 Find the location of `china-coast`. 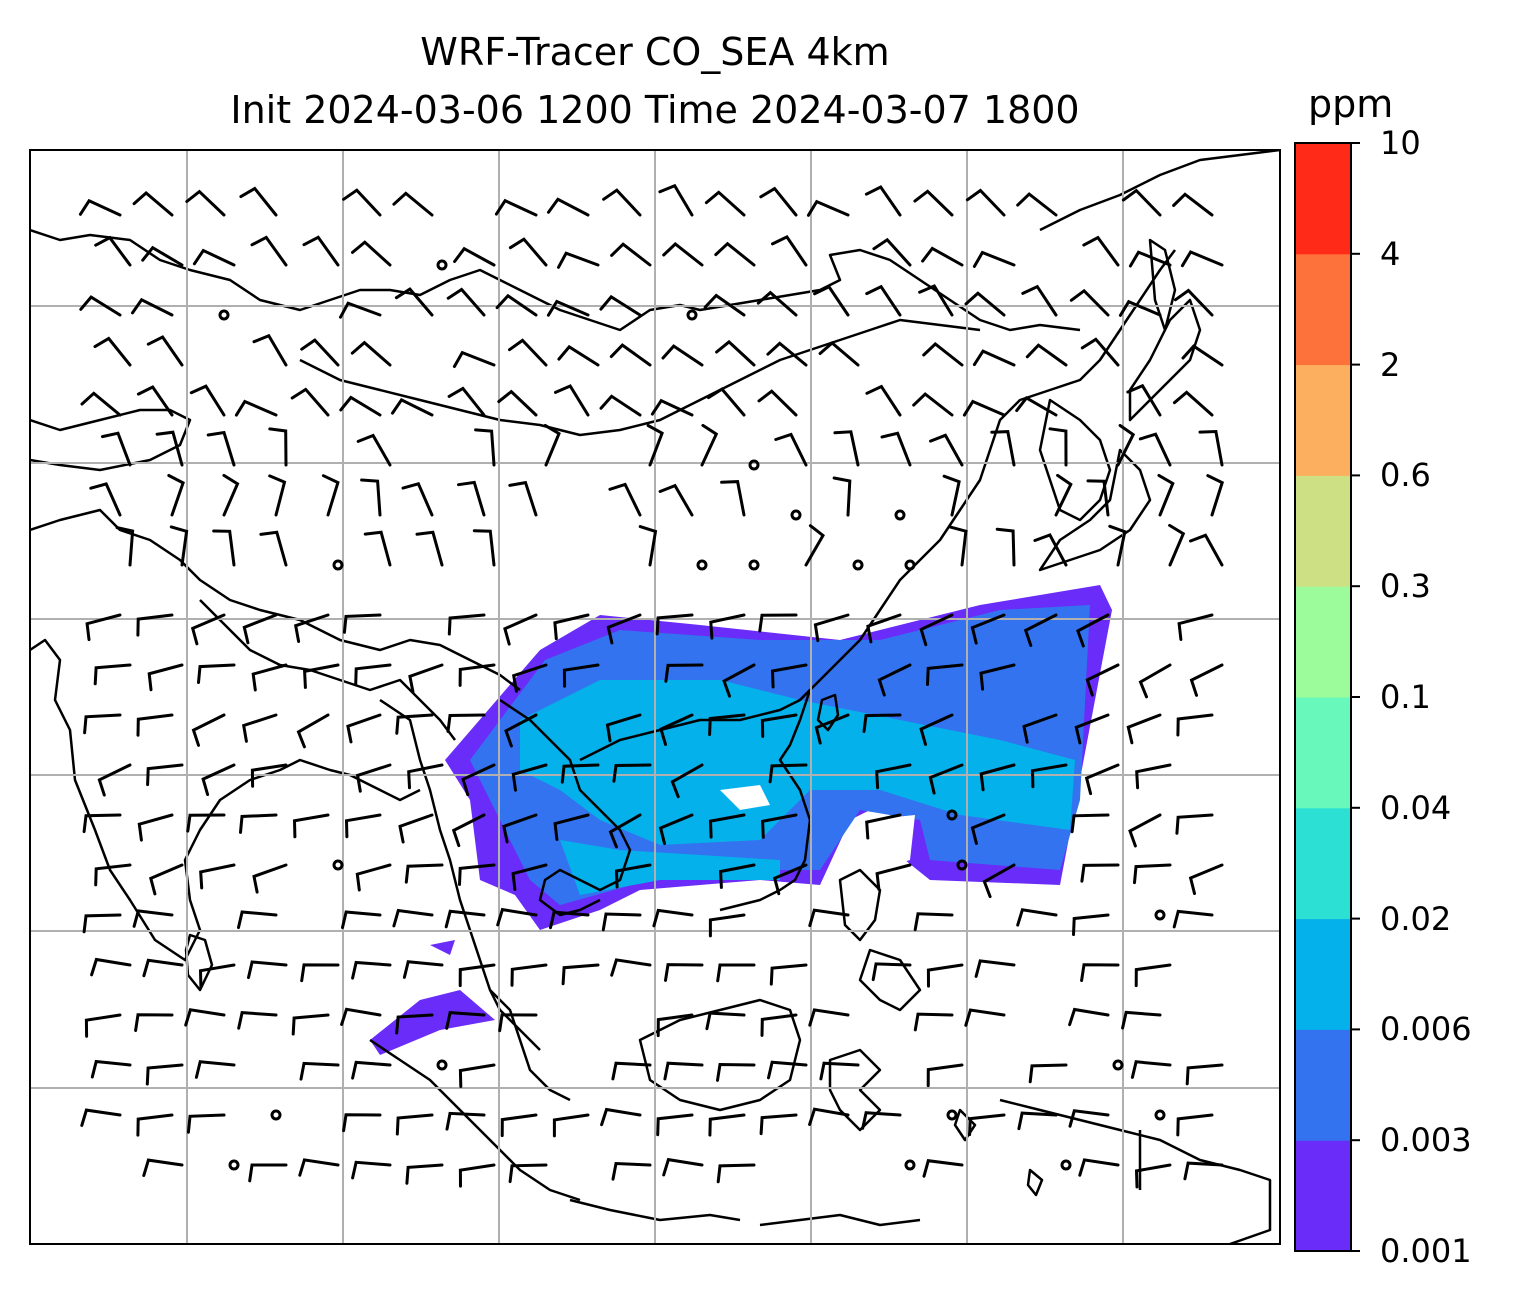

china-coast is located at coordinates (987, 475).